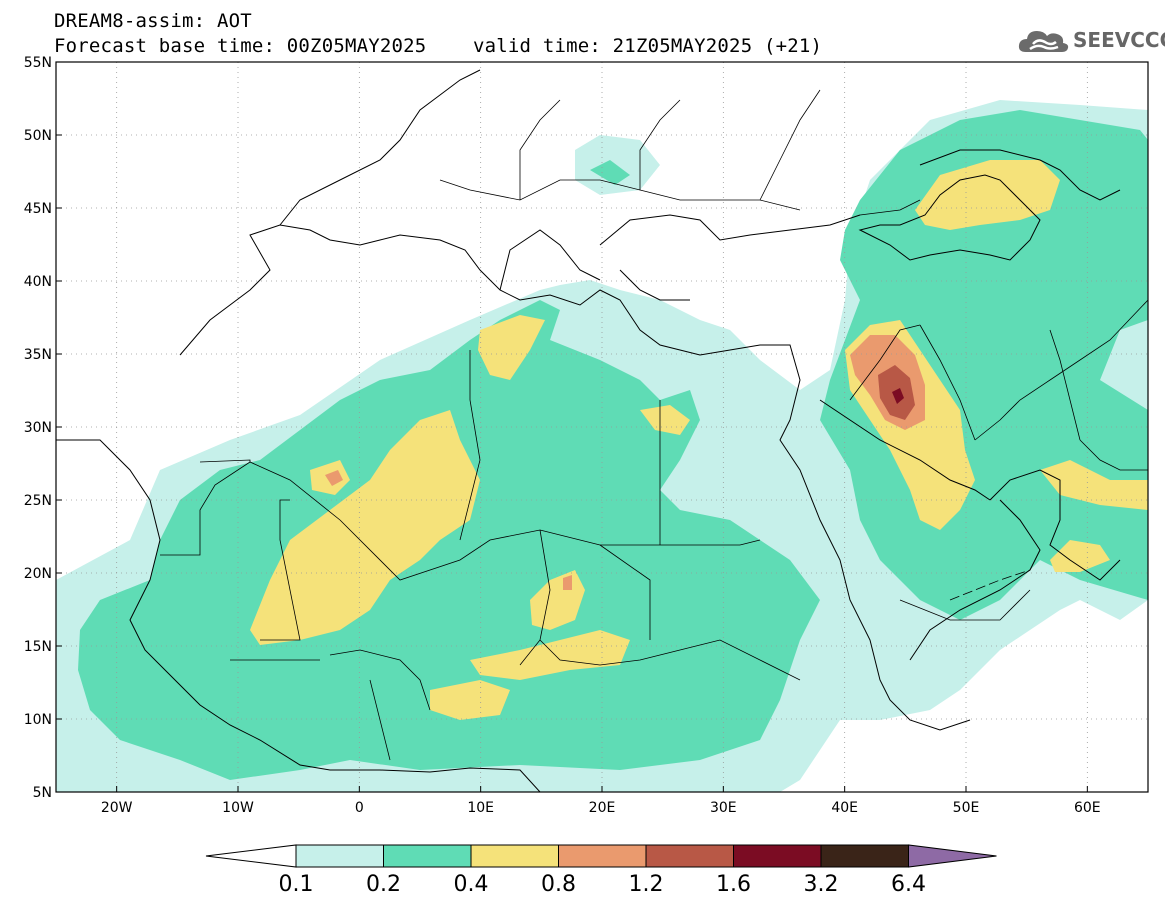 The height and width of the screenshot is (905, 1165). Describe the element at coordinates (558, 884) in the screenshot. I see `colorbar-level-label: 0.8` at that location.